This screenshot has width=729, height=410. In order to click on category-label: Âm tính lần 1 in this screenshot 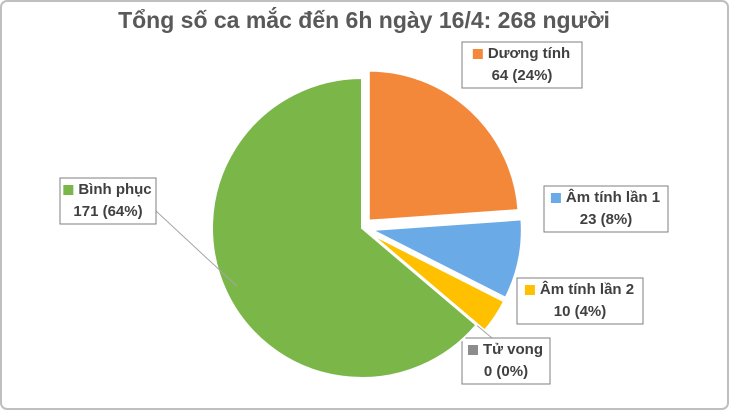, I will do `click(613, 197)`.